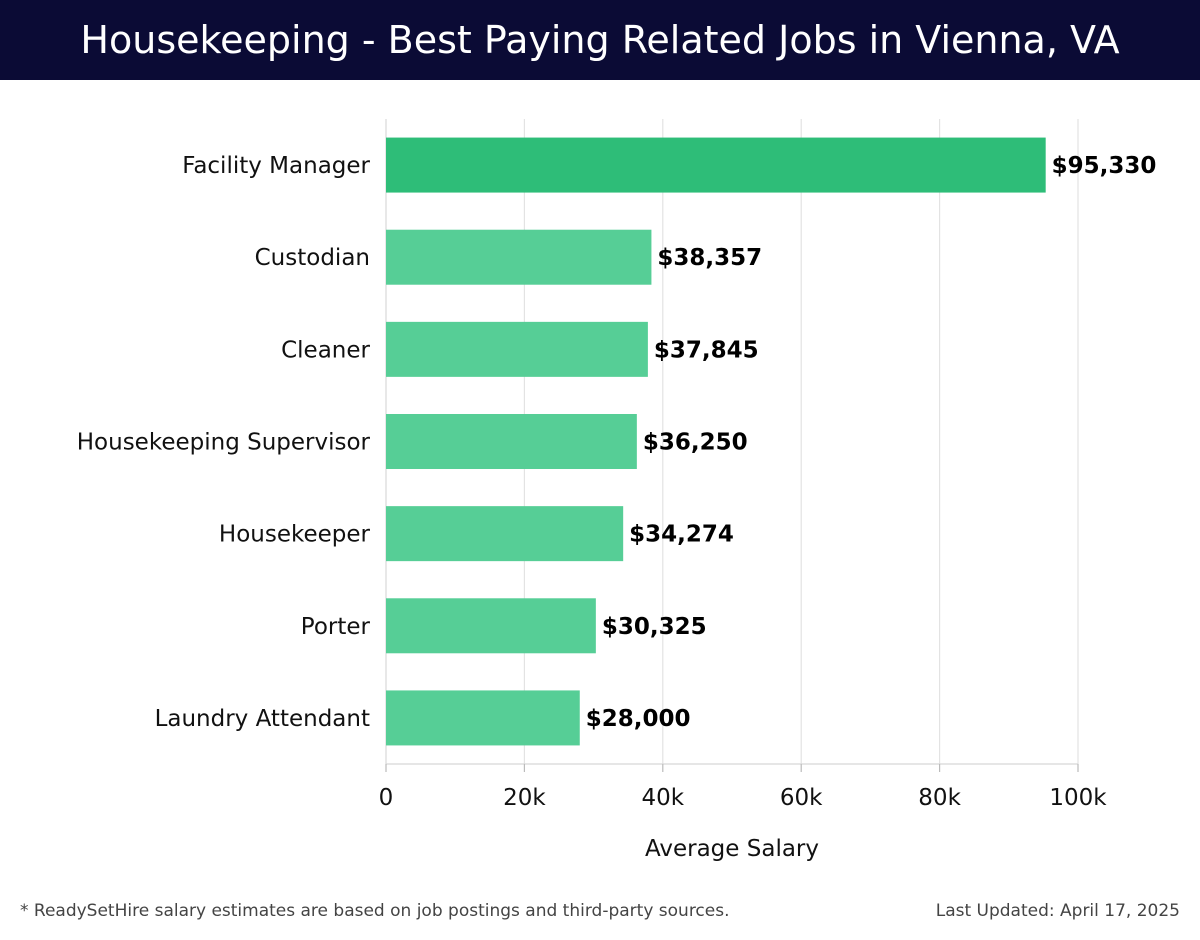 Image resolution: width=1200 pixels, height=940 pixels. Describe the element at coordinates (709, 258) in the screenshot. I see `data-label: $38,357` at that location.